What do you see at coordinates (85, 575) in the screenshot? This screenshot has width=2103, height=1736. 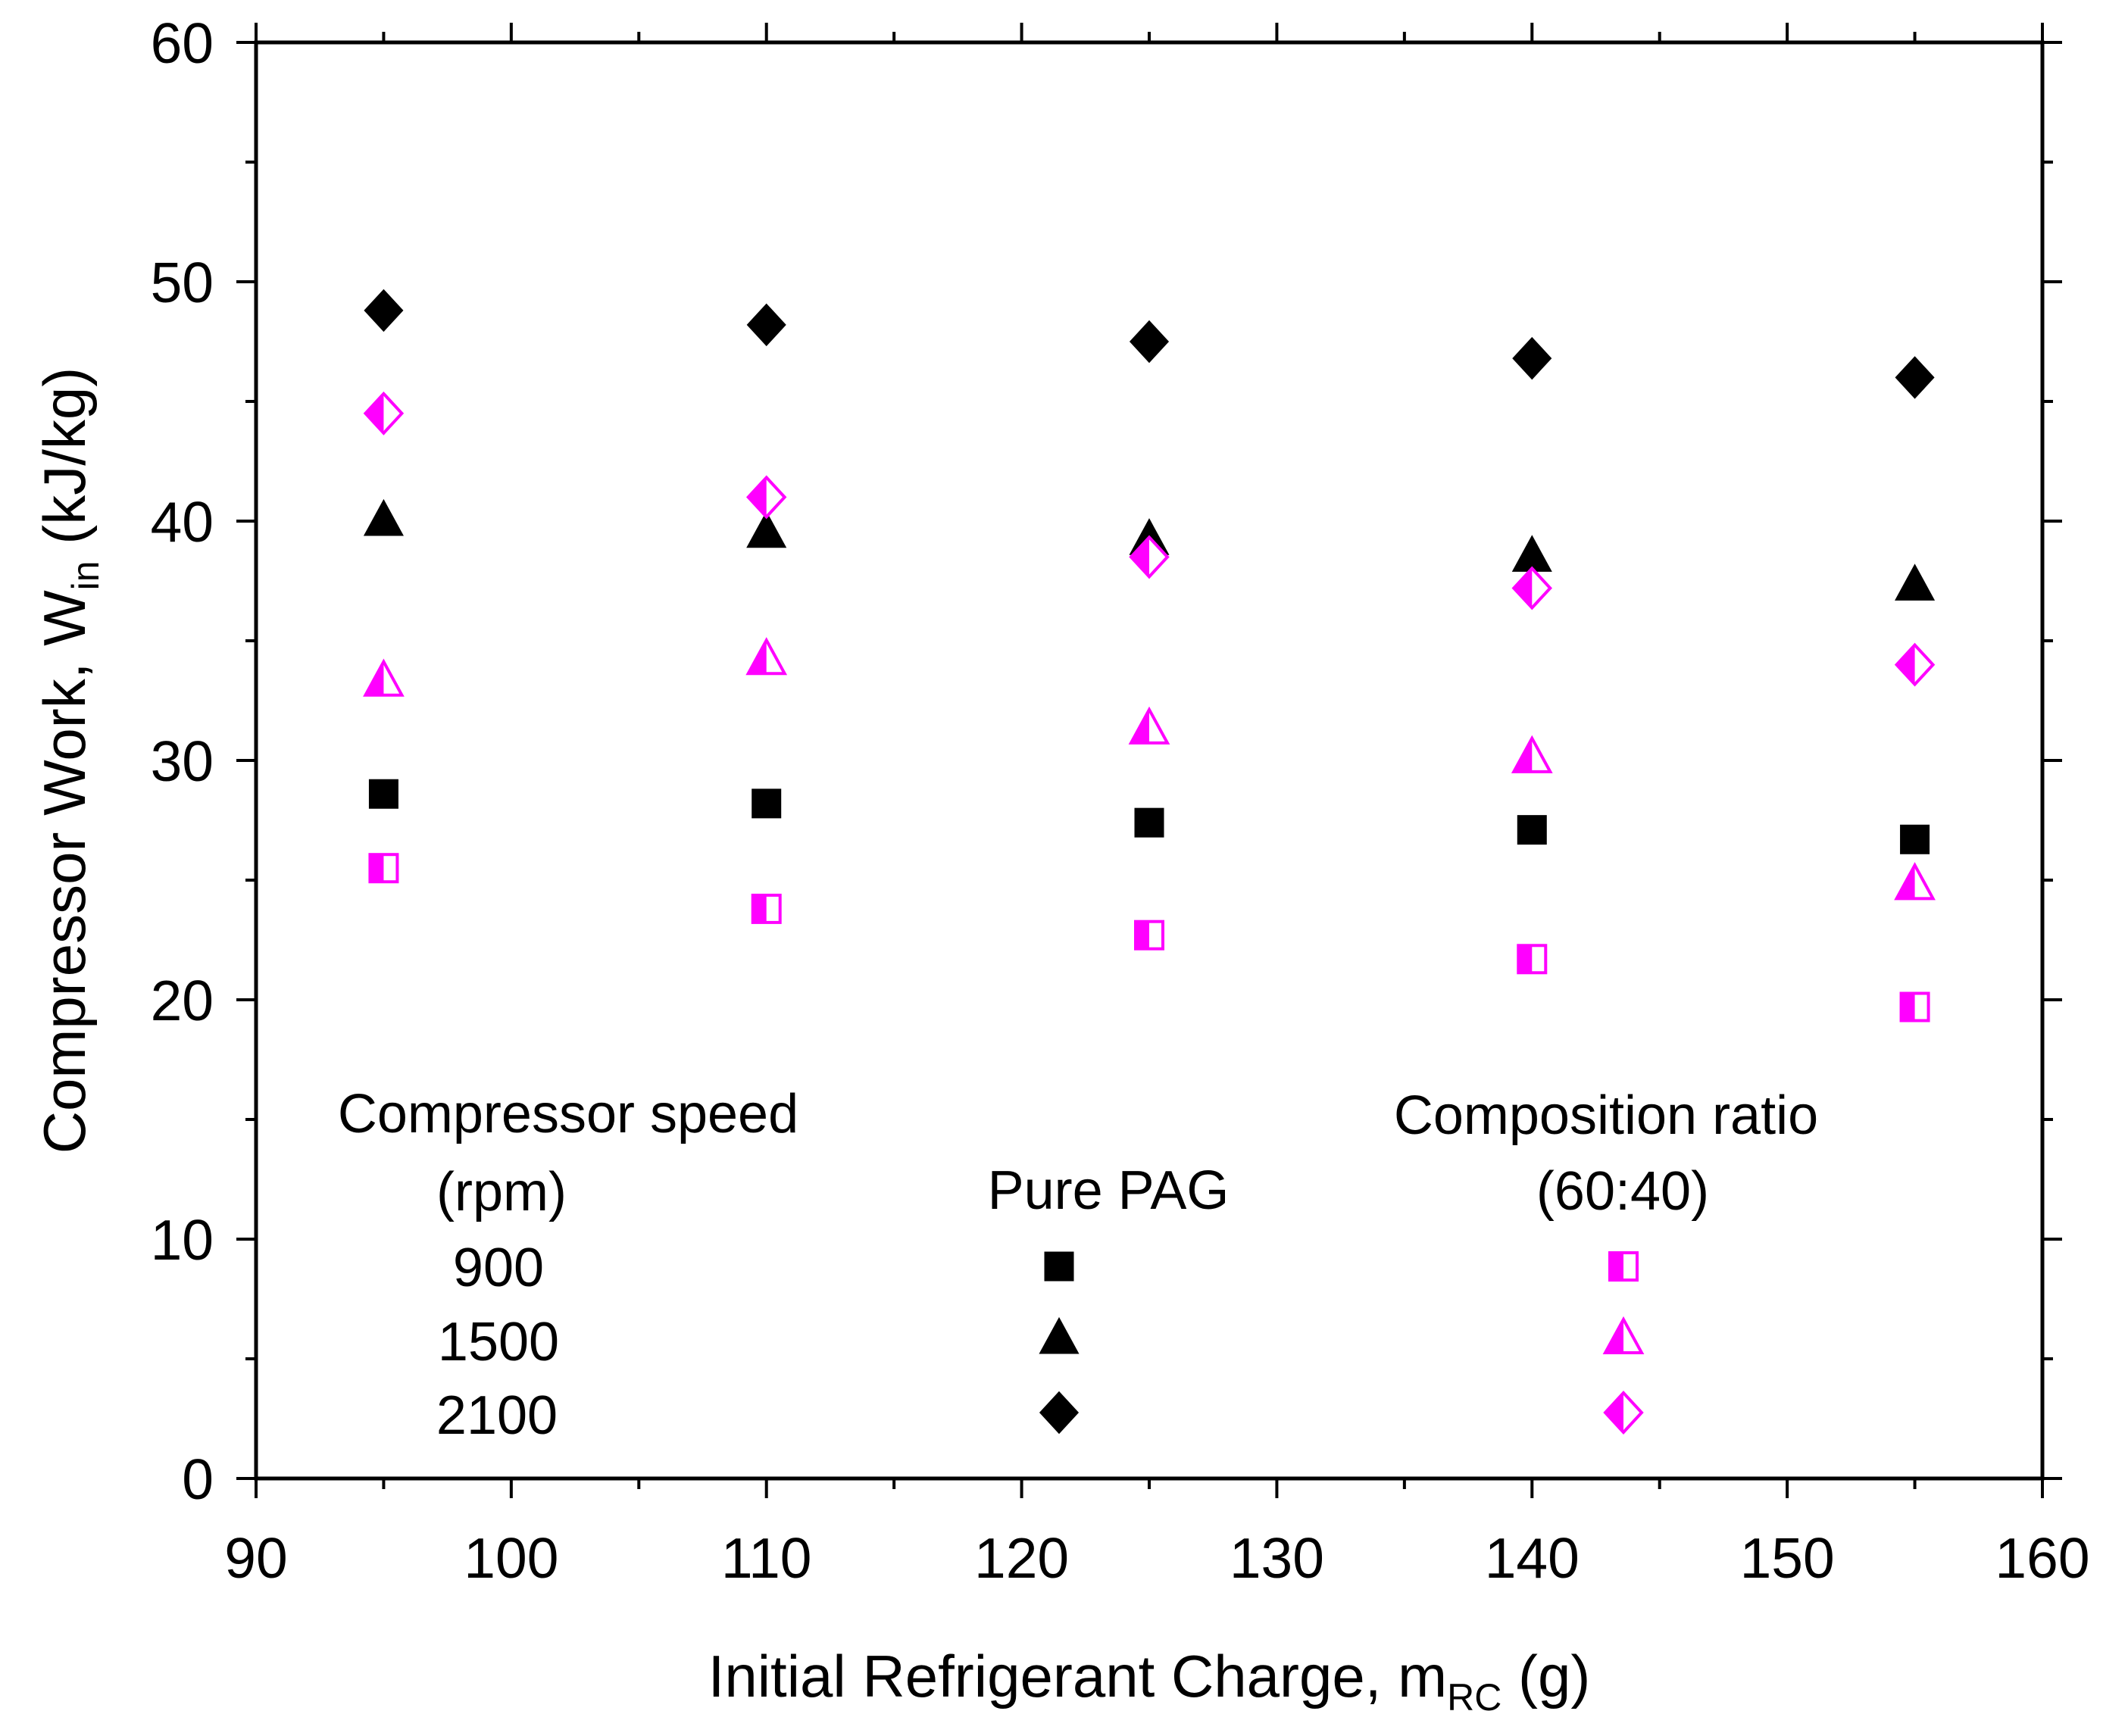 I see `y-axis-title-subscript: in` at bounding box center [85, 575].